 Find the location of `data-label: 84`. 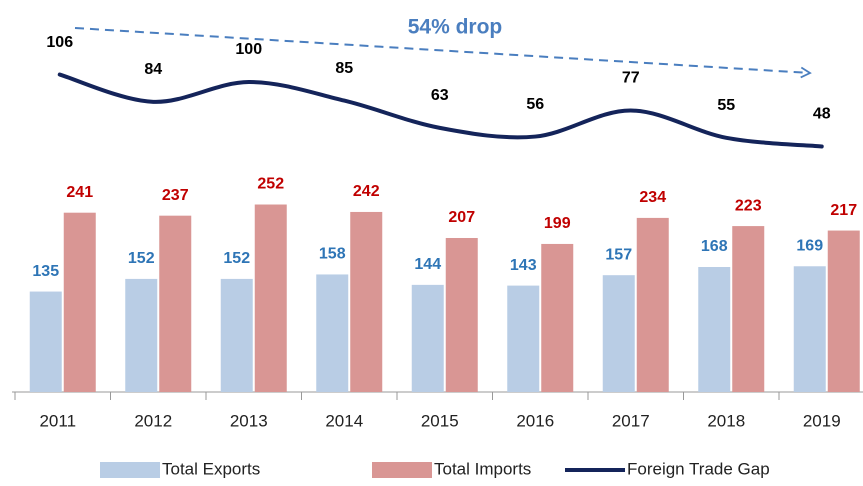

data-label: 84 is located at coordinates (153, 69).